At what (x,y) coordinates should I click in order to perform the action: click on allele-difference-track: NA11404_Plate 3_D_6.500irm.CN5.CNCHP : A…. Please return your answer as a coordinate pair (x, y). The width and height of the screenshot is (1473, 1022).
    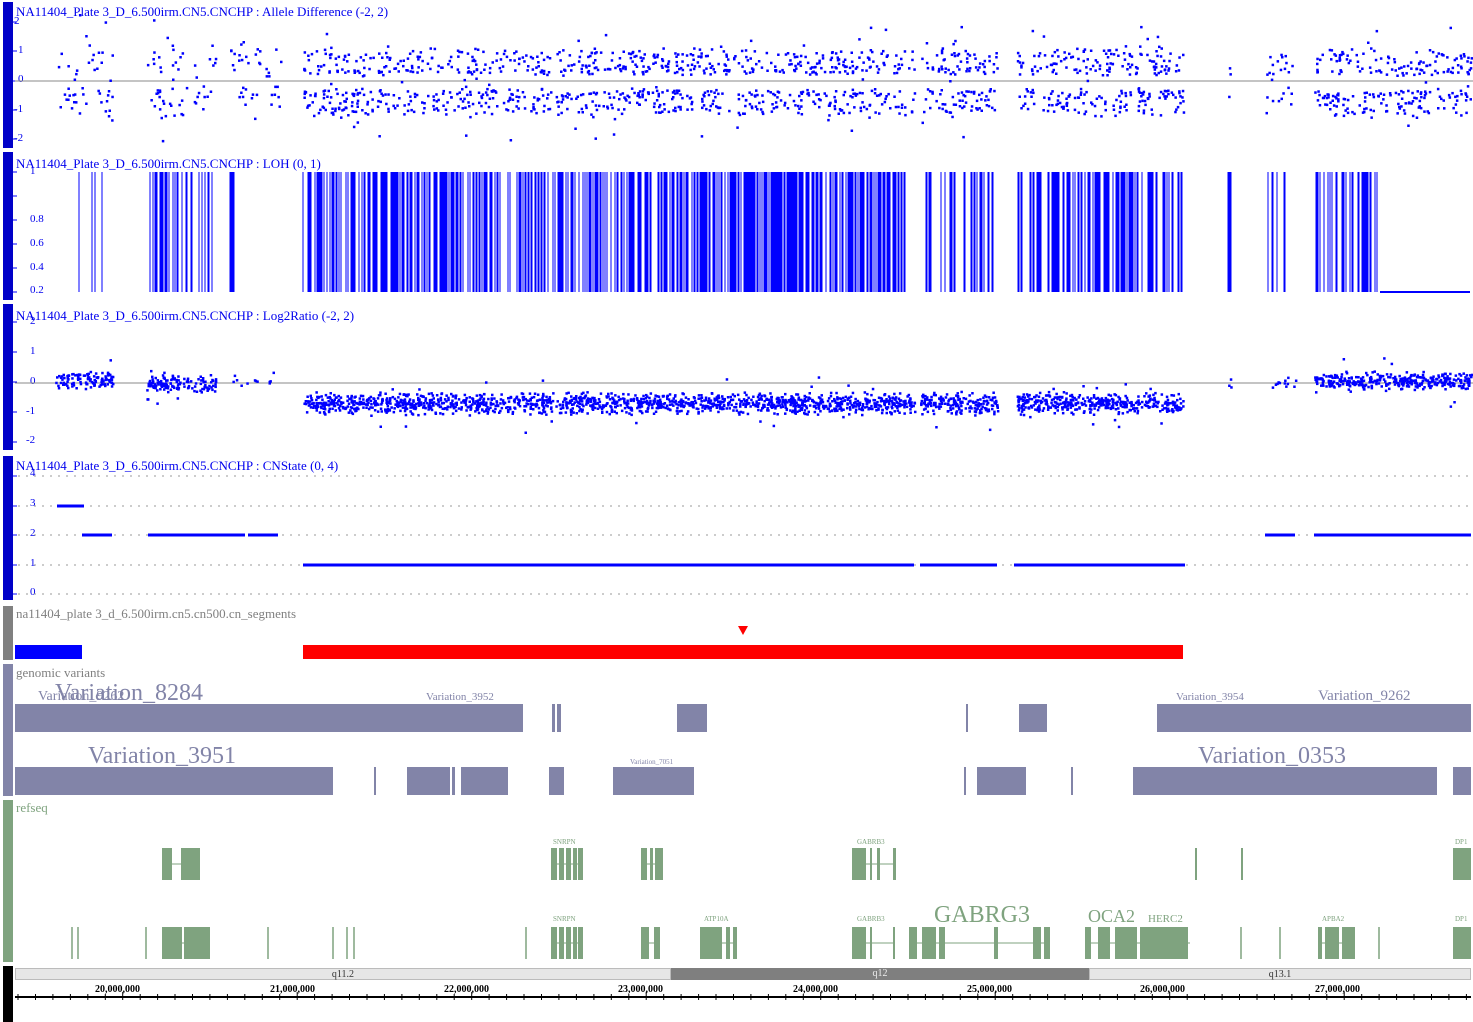
    Looking at the image, I should click on (736, 75).